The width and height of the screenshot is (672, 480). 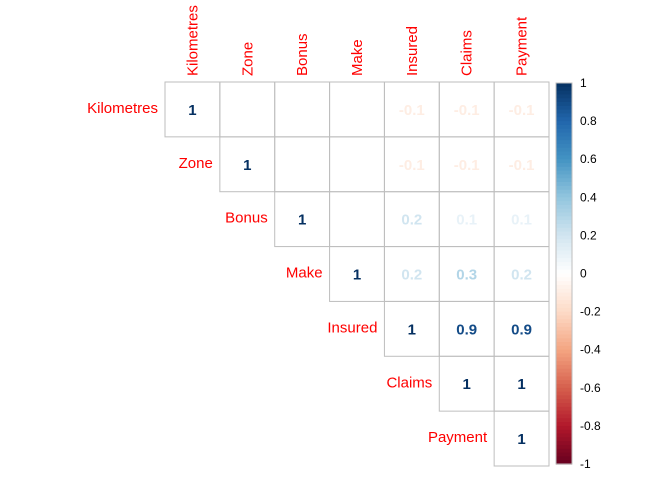 I want to click on row-label: Make, so click(x=304, y=273).